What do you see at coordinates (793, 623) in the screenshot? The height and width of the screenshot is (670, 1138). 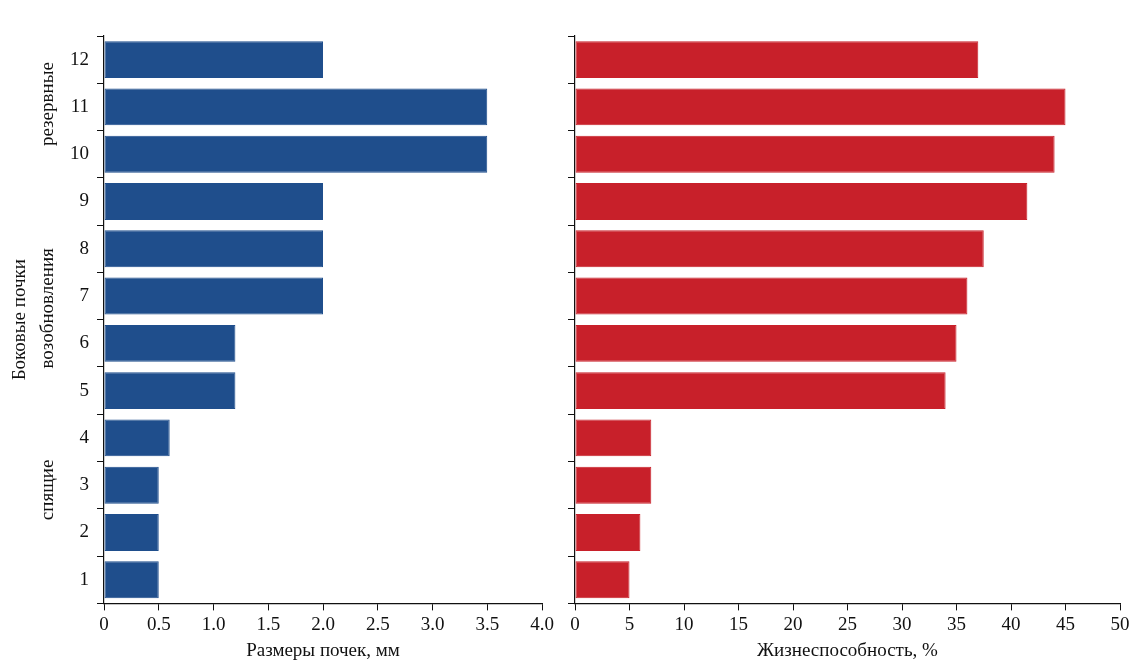 I see `x-tick-label: 20` at bounding box center [793, 623].